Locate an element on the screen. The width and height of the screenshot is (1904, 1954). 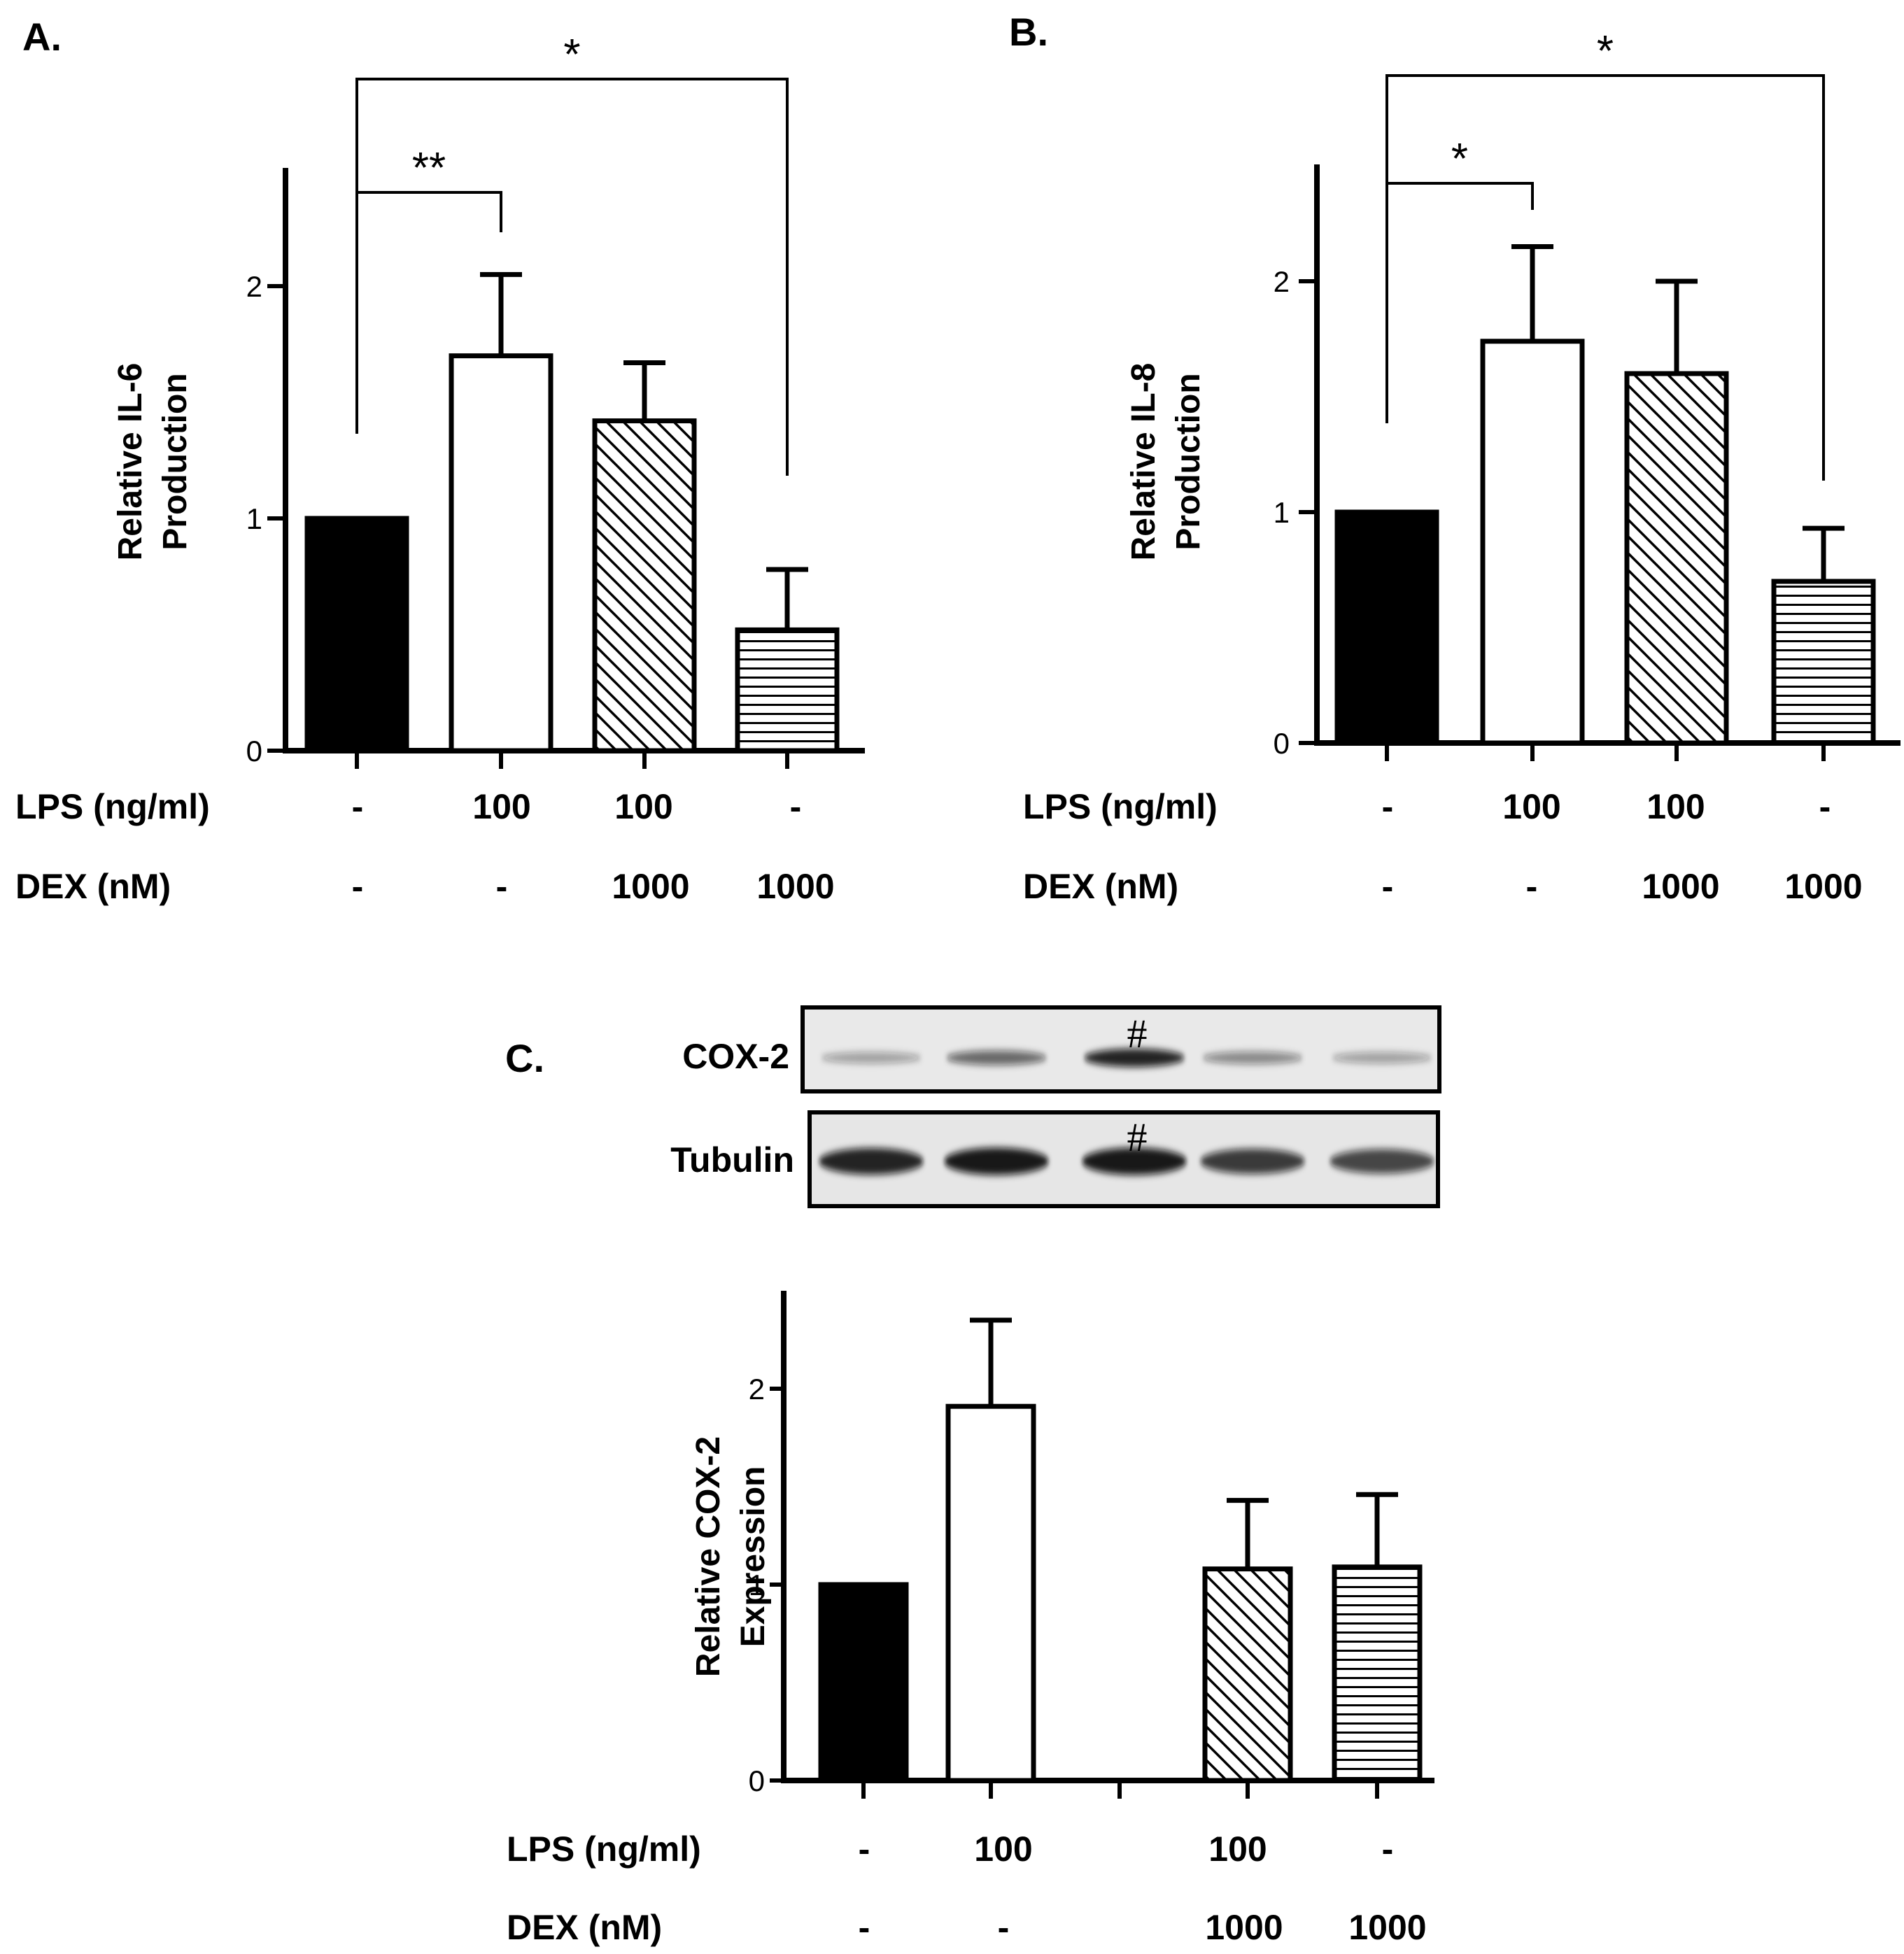
significance-label: ** is located at coordinates (429, 168).